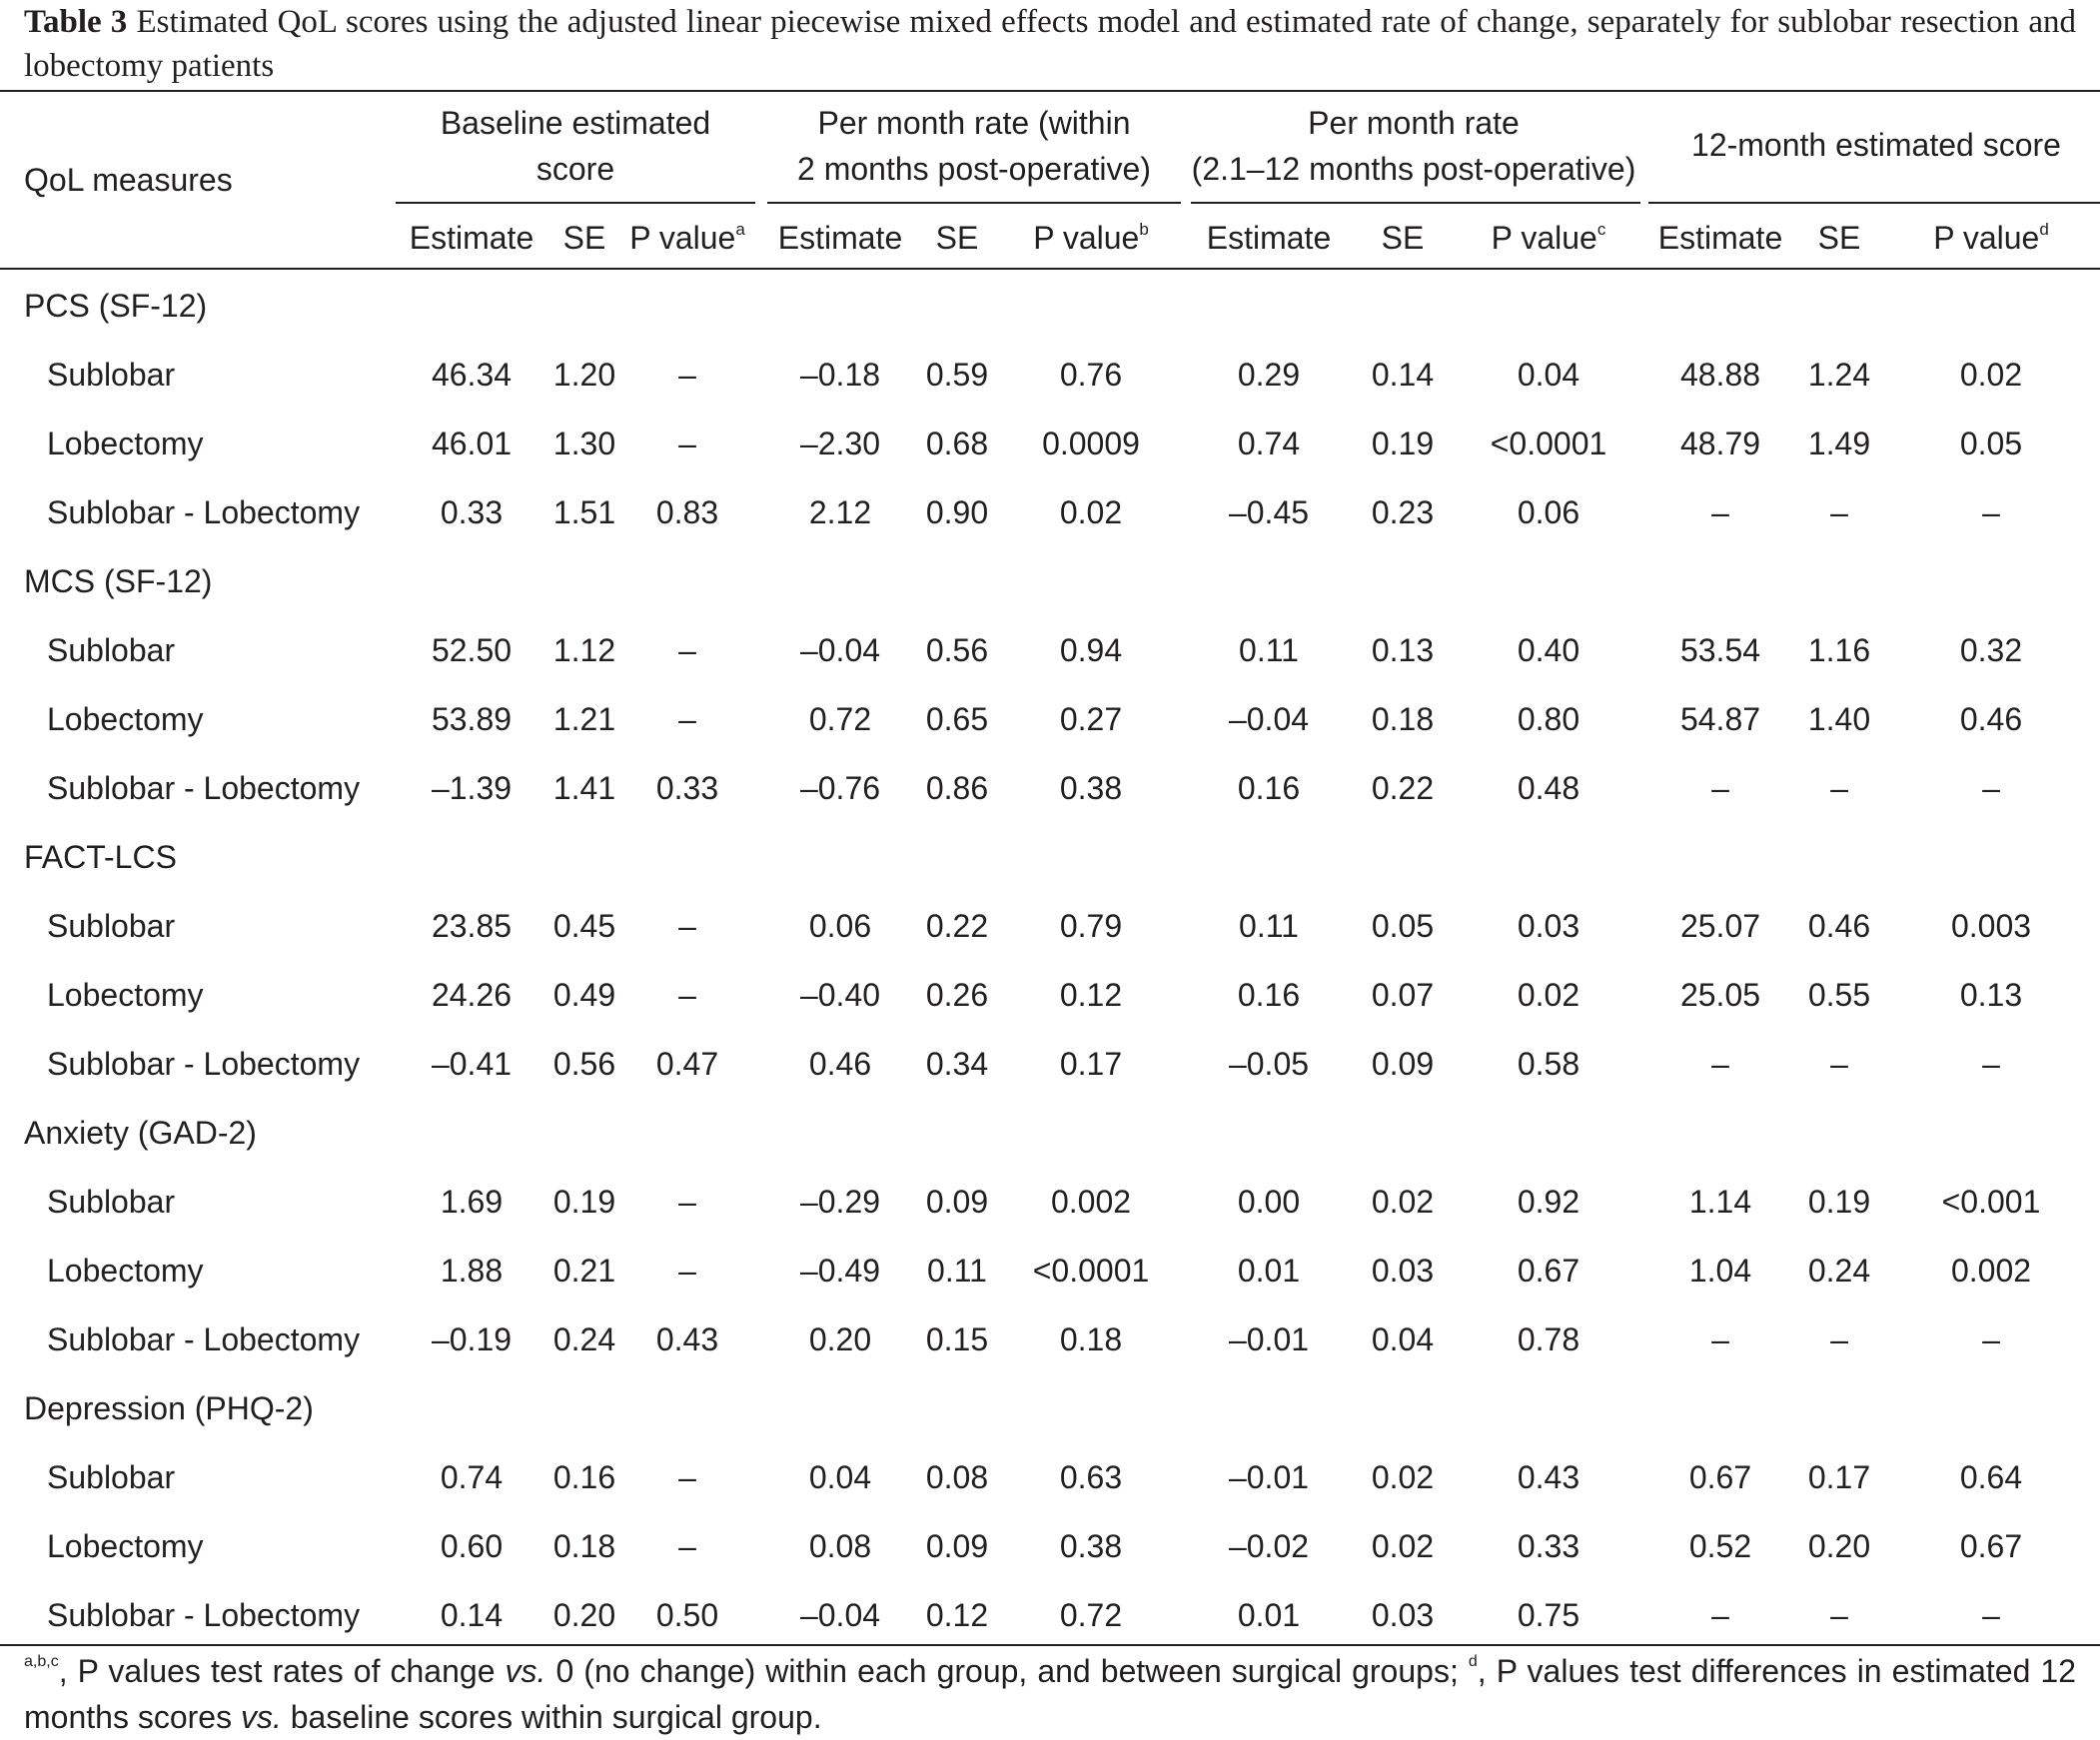 This screenshot has width=2100, height=1740. What do you see at coordinates (584, 238) in the screenshot?
I see `subheader-se-1: SE` at bounding box center [584, 238].